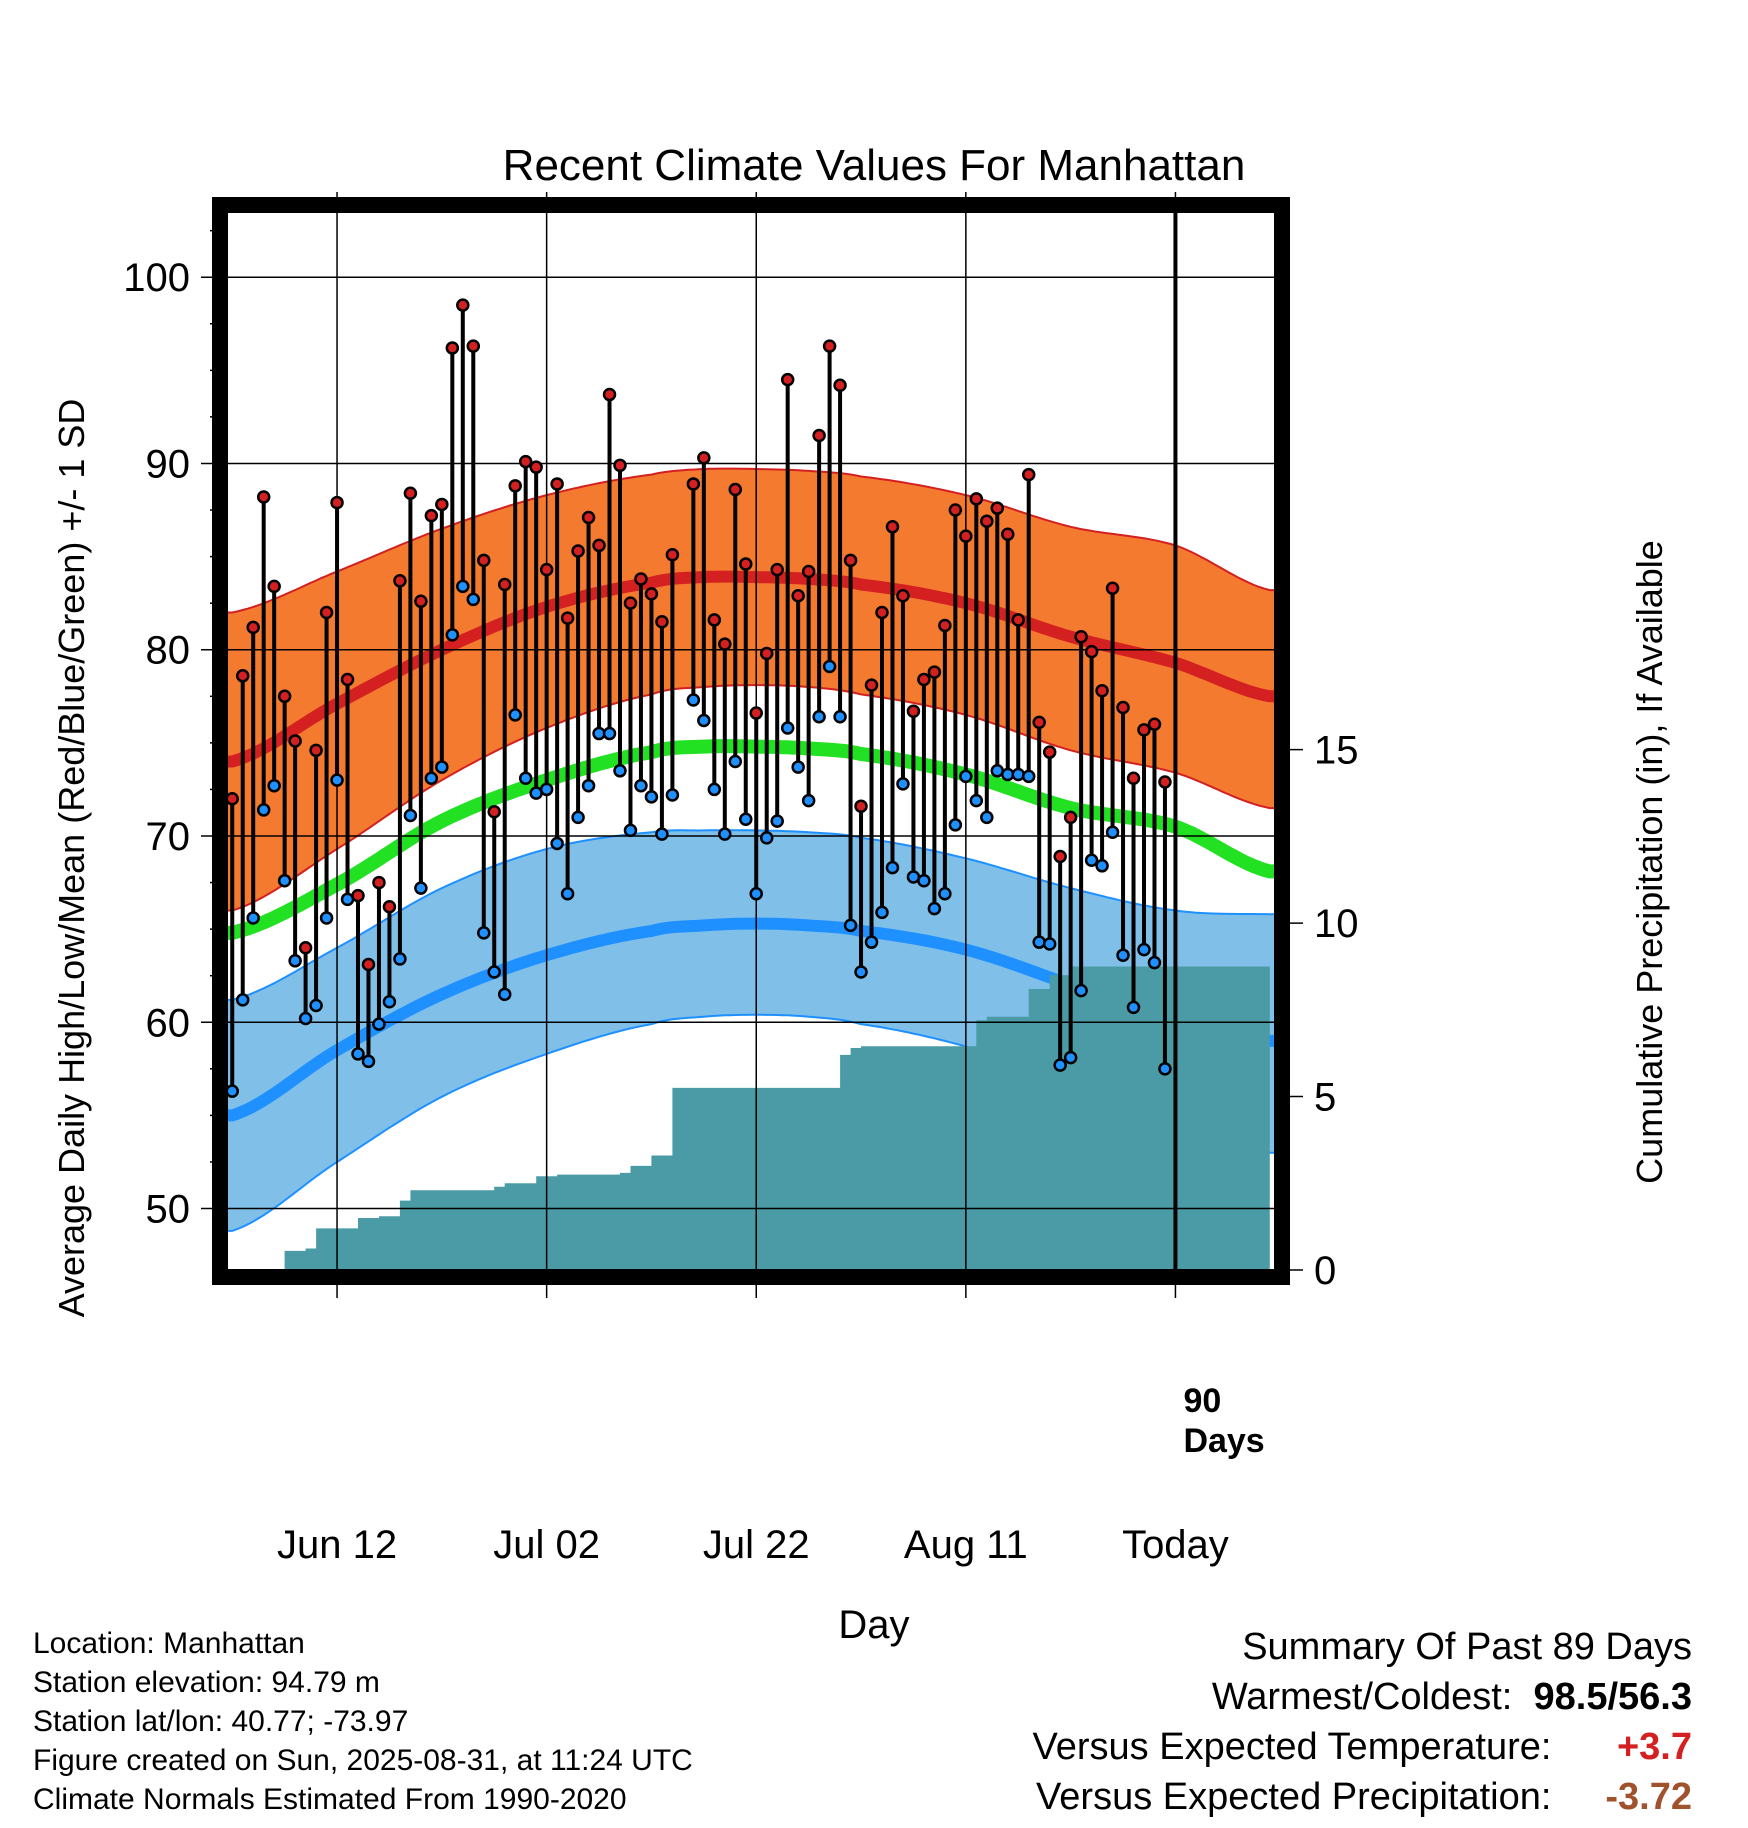 The height and width of the screenshot is (1828, 1748). Describe the element at coordinates (1292, 1747) in the screenshot. I see `temp-label: Versus Expected Temperature:` at that location.